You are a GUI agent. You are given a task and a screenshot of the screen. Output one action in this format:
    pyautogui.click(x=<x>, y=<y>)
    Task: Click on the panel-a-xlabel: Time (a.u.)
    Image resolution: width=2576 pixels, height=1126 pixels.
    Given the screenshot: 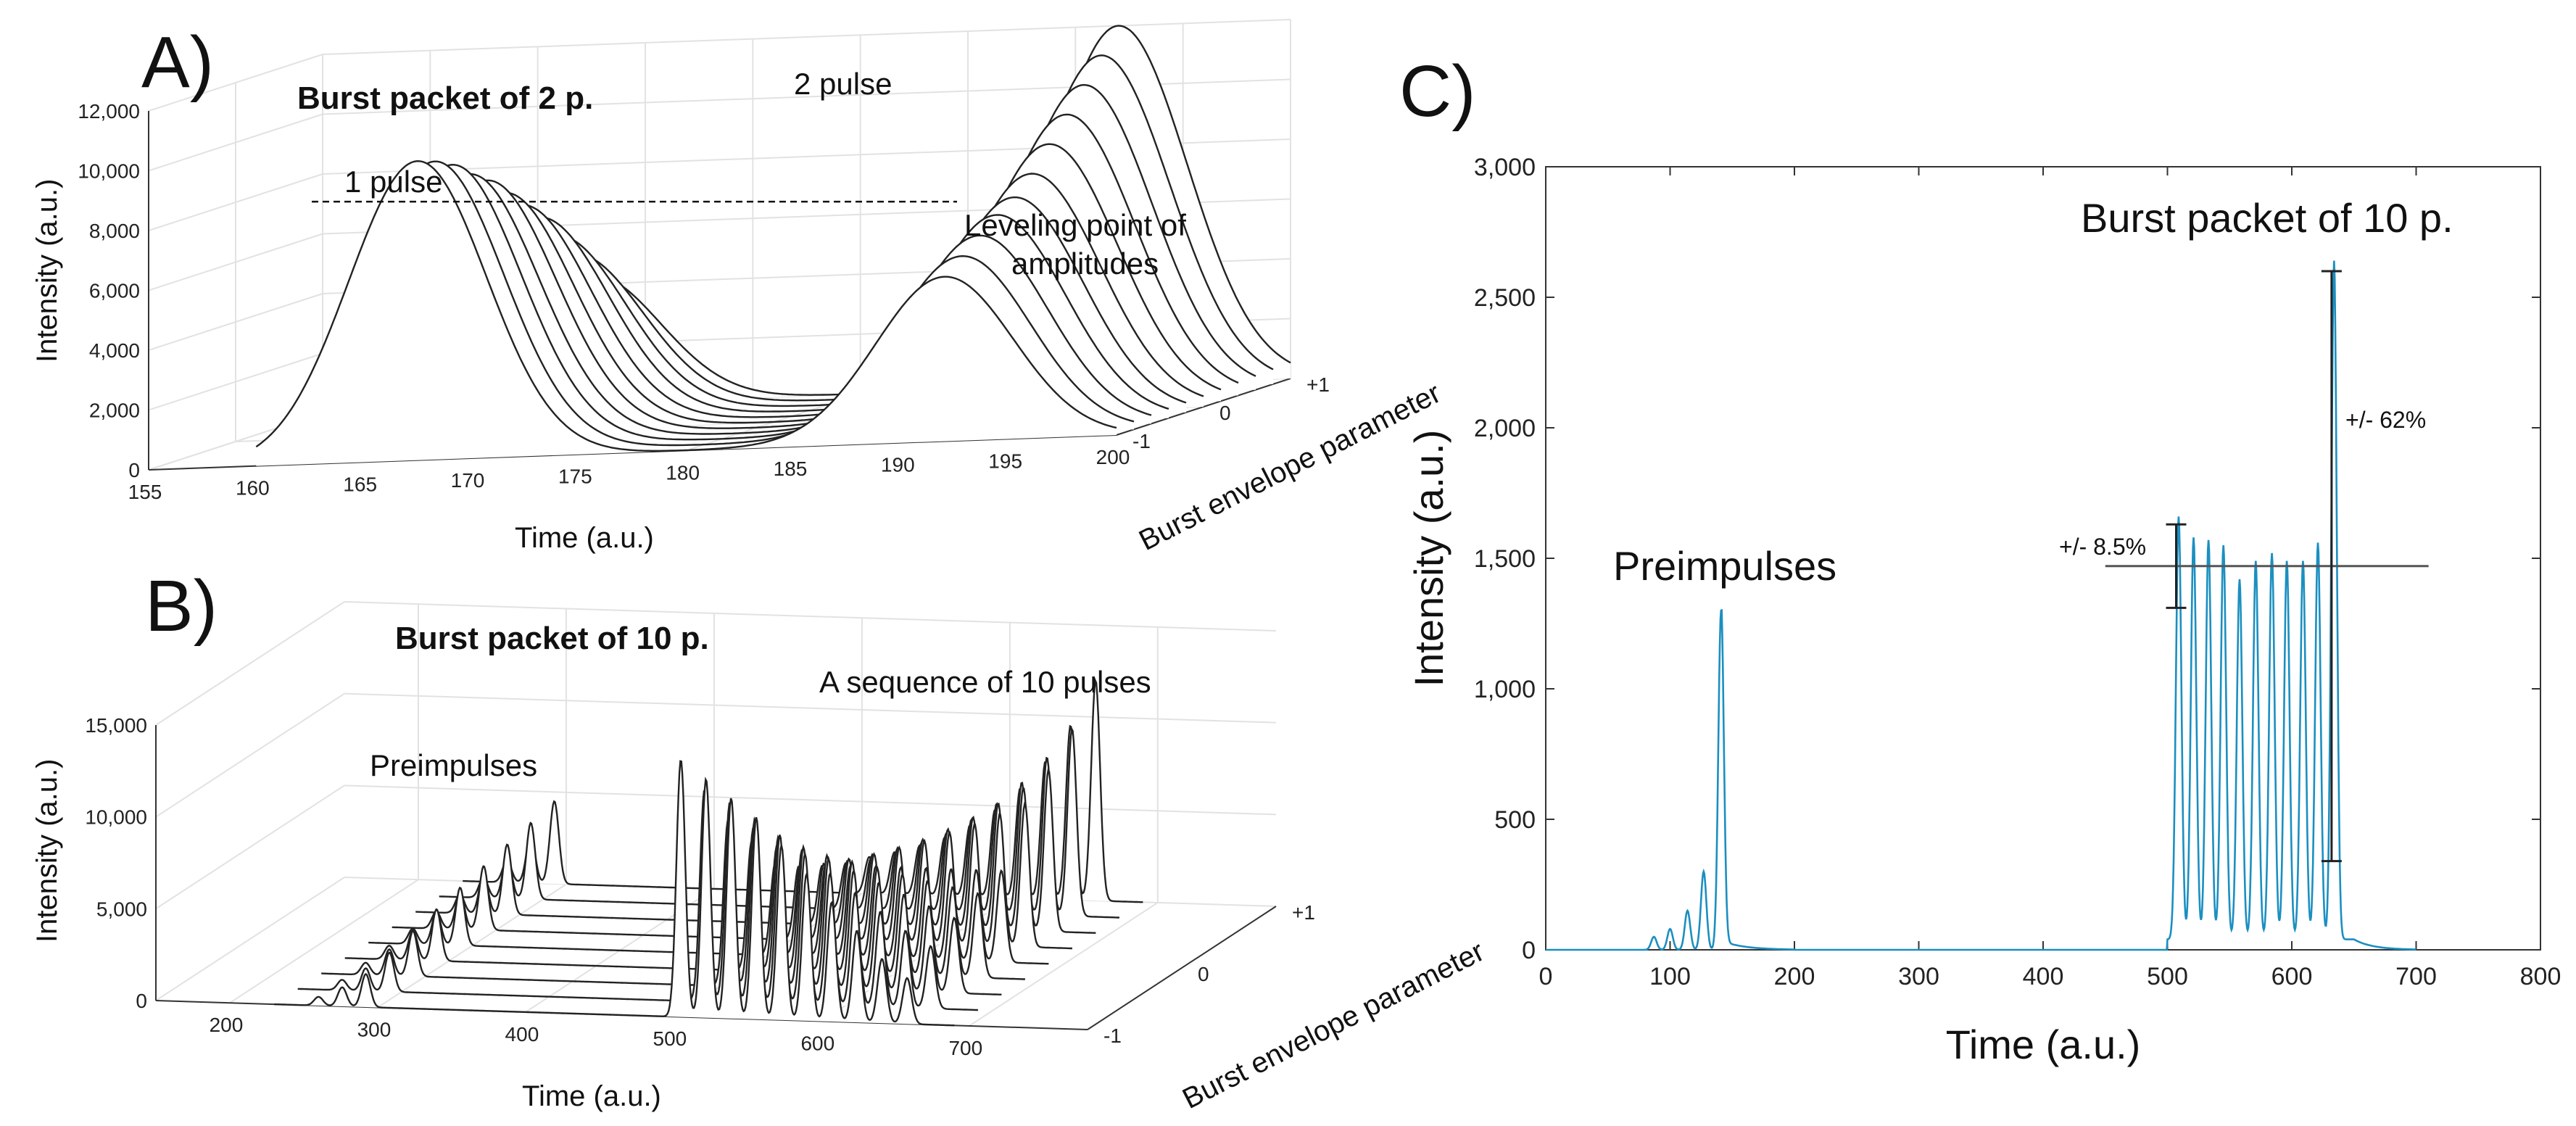 What is the action you would take?
    pyautogui.click(x=584, y=538)
    